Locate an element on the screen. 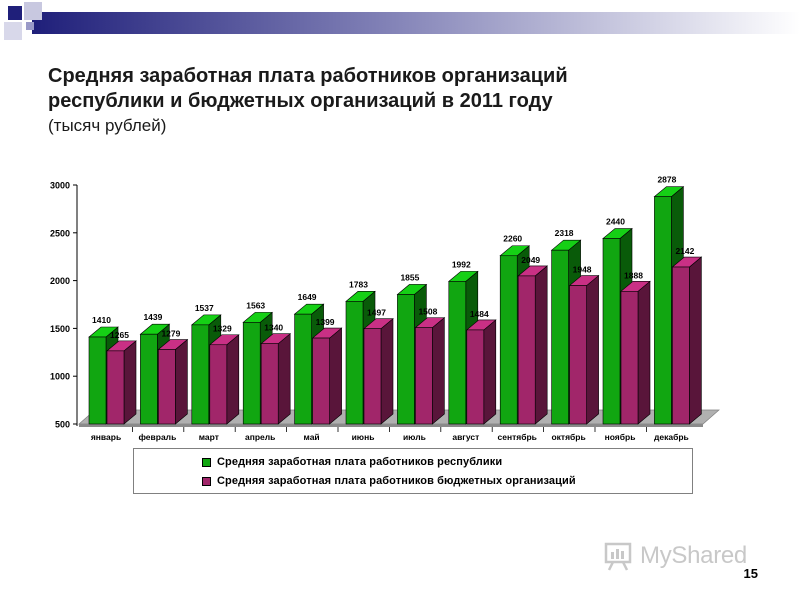 The width and height of the screenshot is (800, 600). data-label-series-1: 1410 is located at coordinates (101, 320).